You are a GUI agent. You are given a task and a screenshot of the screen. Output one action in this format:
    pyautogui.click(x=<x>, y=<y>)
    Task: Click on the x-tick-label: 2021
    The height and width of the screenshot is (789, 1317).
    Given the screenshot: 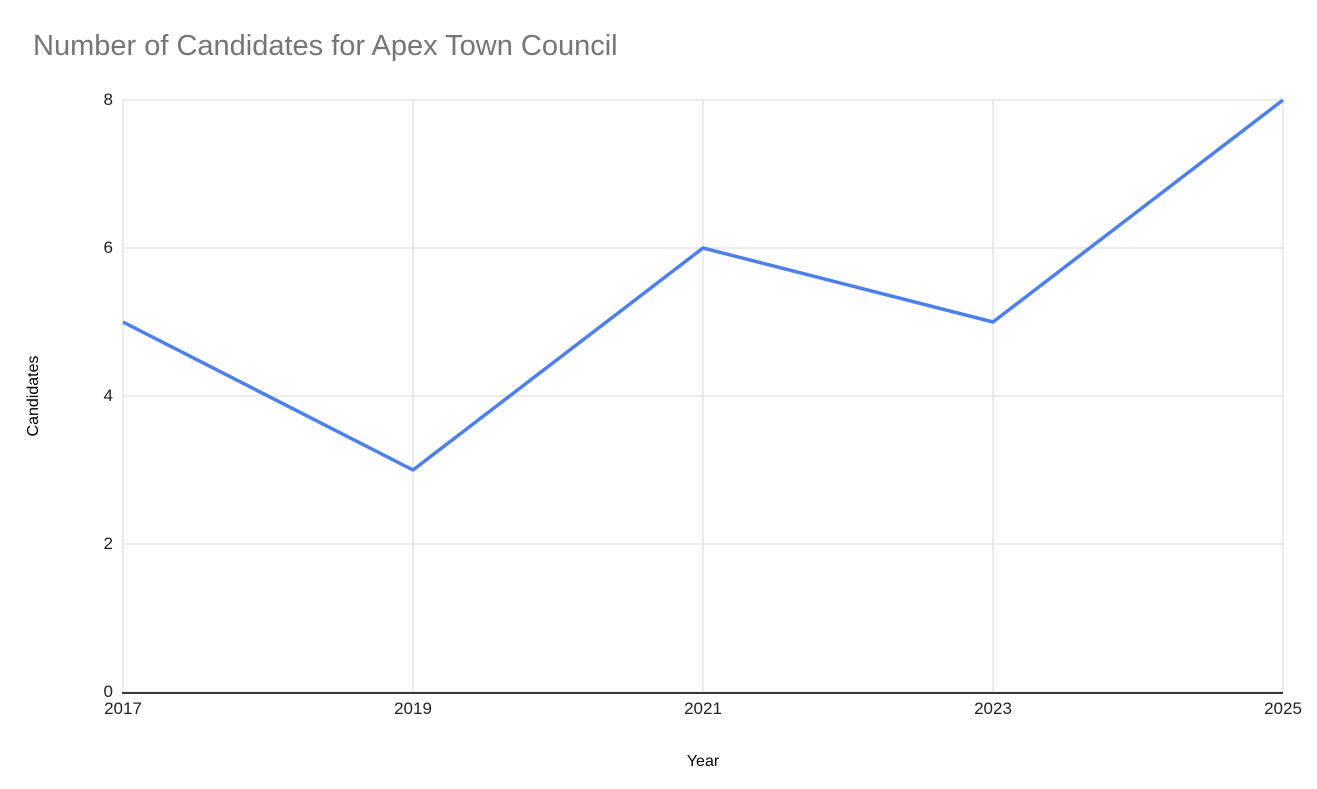 What is the action you would take?
    pyautogui.click(x=703, y=708)
    